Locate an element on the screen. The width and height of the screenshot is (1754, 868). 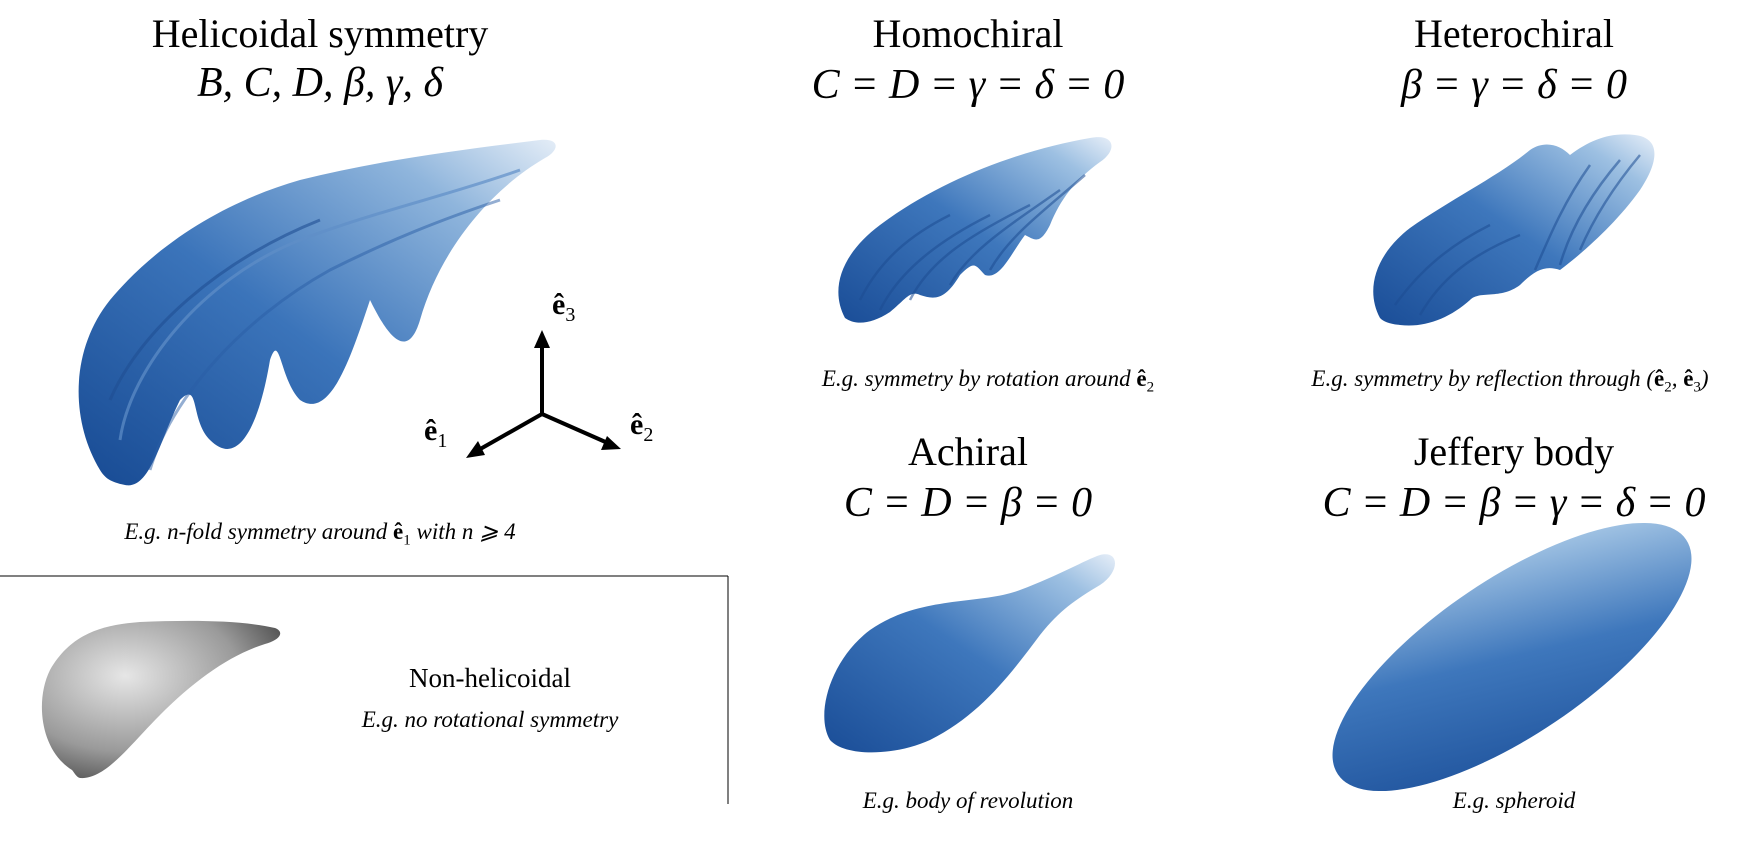
jeffery-caption: E.g. spheroid is located at coordinates (1514, 800).